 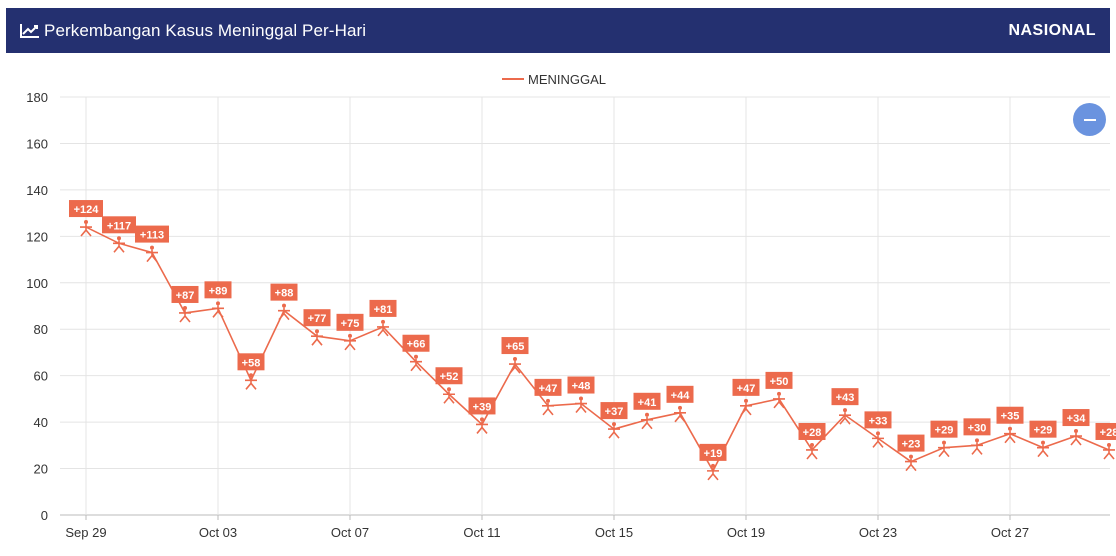 What do you see at coordinates (317, 319) in the screenshot?
I see `data-label: +77` at bounding box center [317, 319].